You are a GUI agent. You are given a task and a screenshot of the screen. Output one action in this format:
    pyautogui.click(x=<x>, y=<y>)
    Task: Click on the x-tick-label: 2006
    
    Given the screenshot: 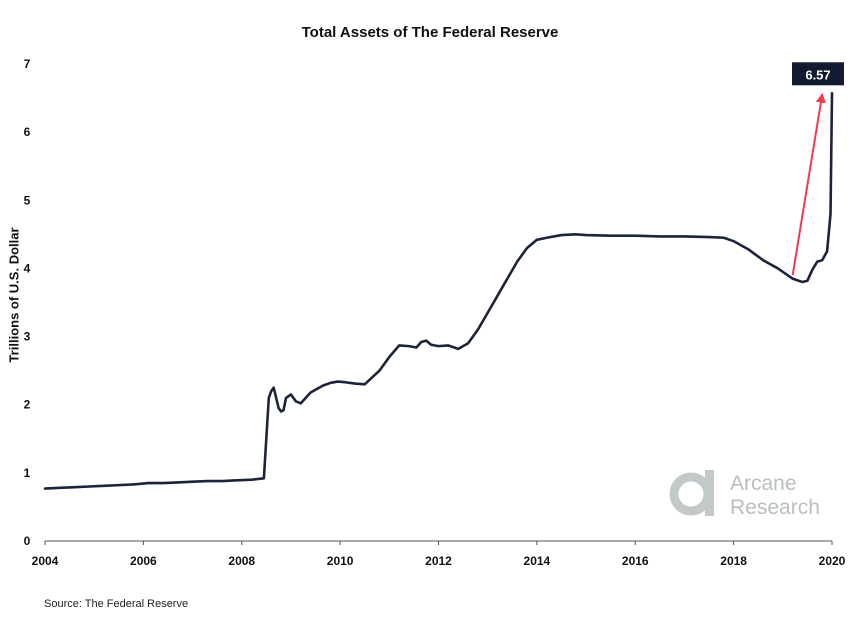 What is the action you would take?
    pyautogui.click(x=143, y=561)
    